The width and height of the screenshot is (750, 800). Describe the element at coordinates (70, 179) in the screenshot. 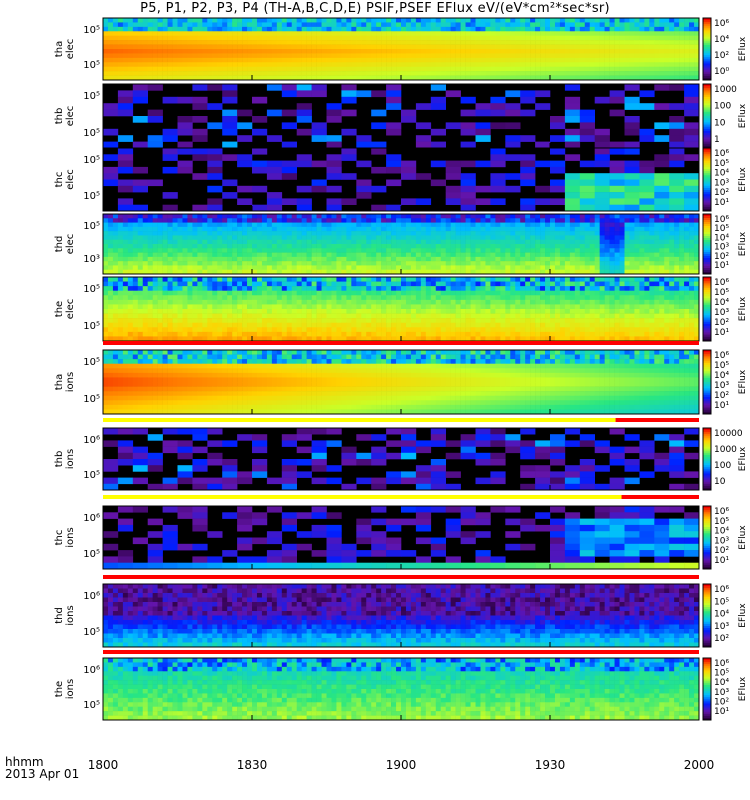

I see `y-axis-label: elec` at that location.